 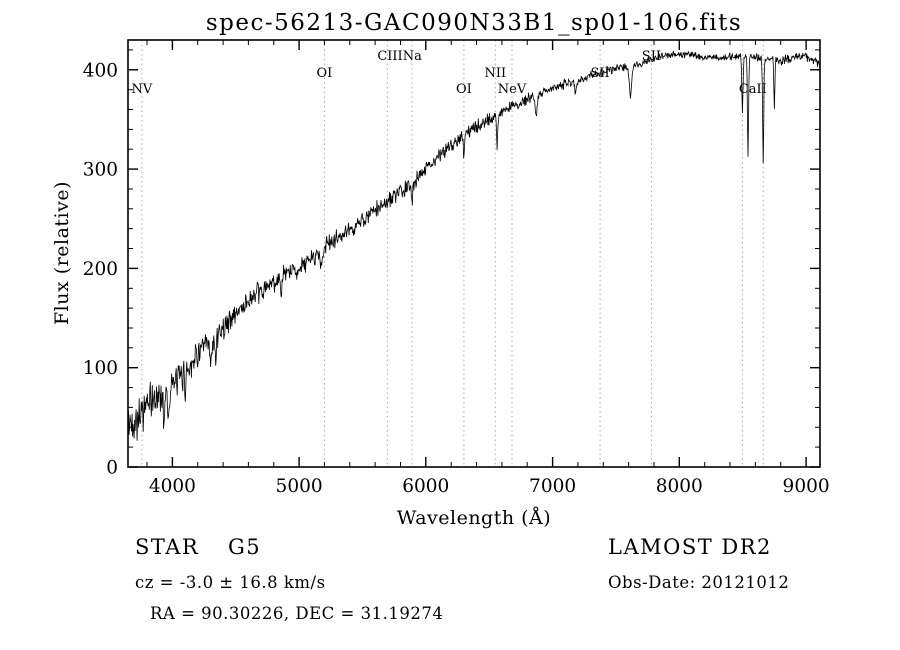 I want to click on y-tick-label: 100, so click(x=100, y=368).